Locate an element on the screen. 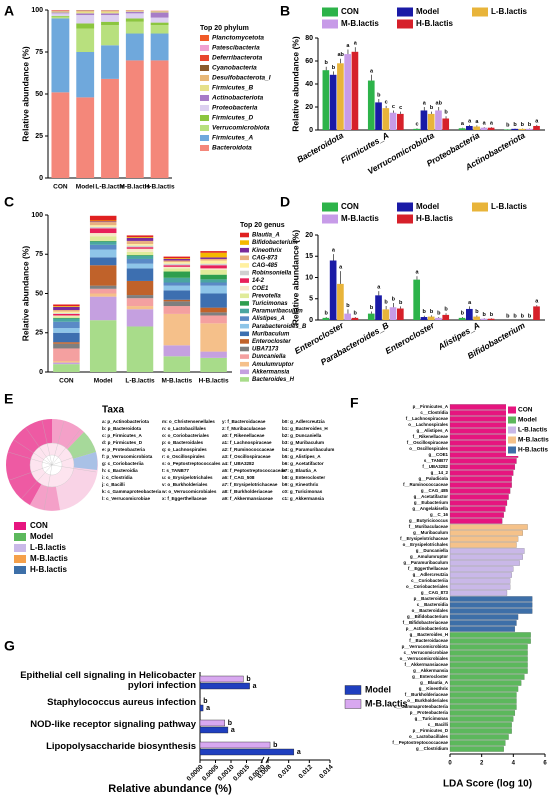 The height and width of the screenshot is (802, 550). taxa-entry: b0: g_Adlercreutzia is located at coordinates (303, 421).